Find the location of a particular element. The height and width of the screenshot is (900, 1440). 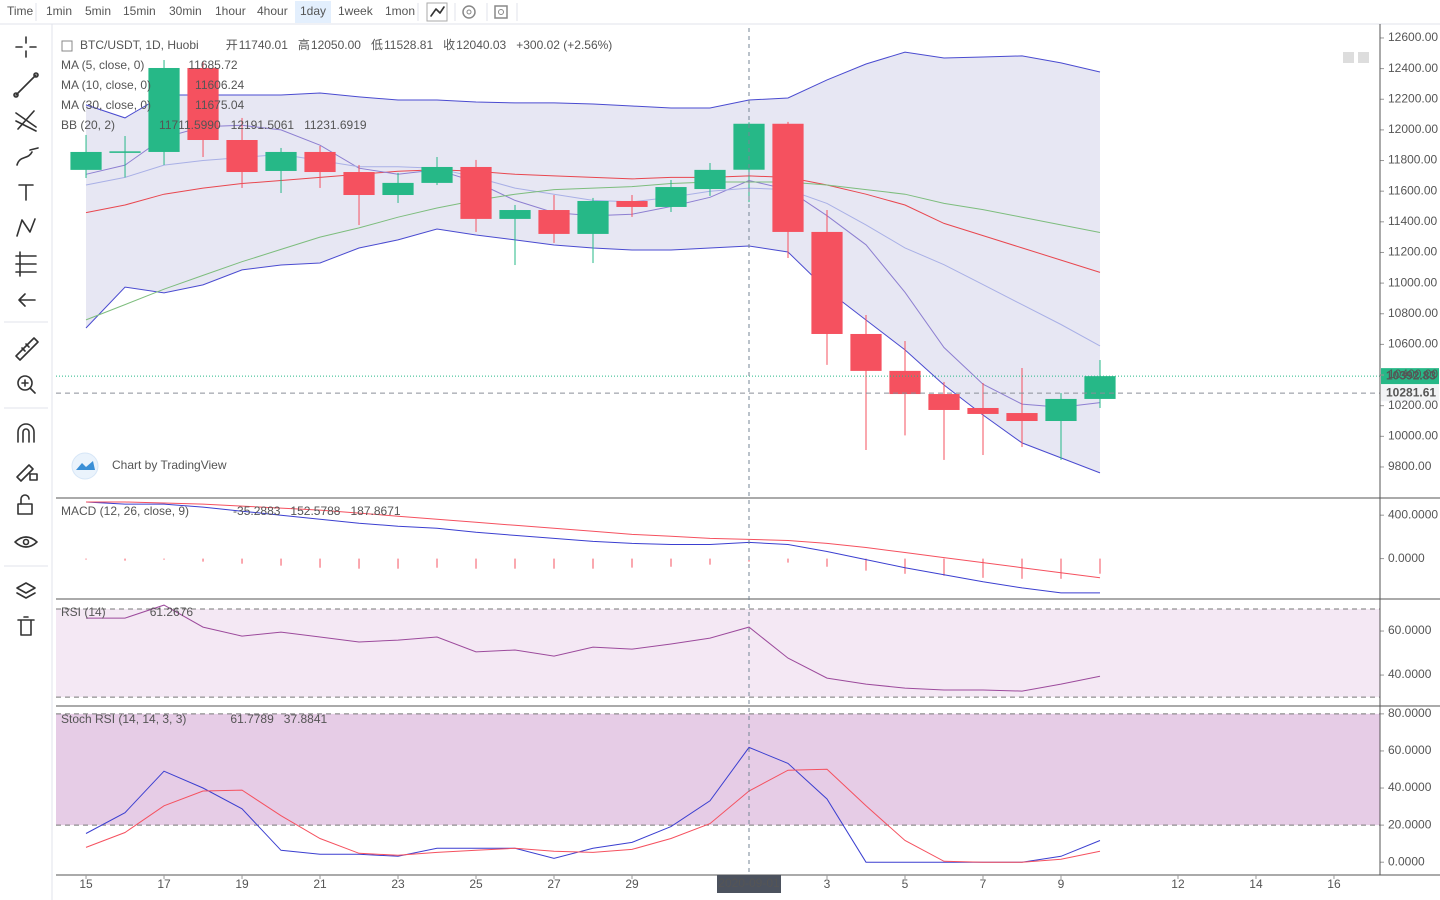

y-tick-label: 80.0000 is located at coordinates (1410, 713).